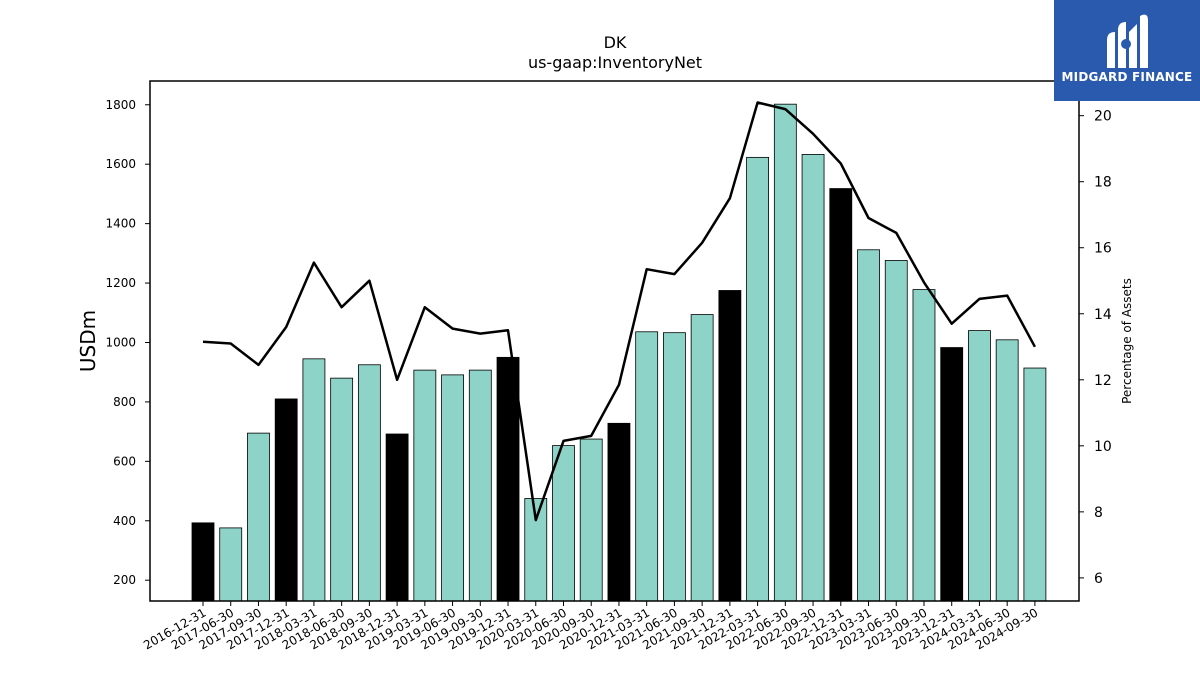  What do you see at coordinates (120, 224) in the screenshot?
I see `y-tick-label: 1400` at bounding box center [120, 224].